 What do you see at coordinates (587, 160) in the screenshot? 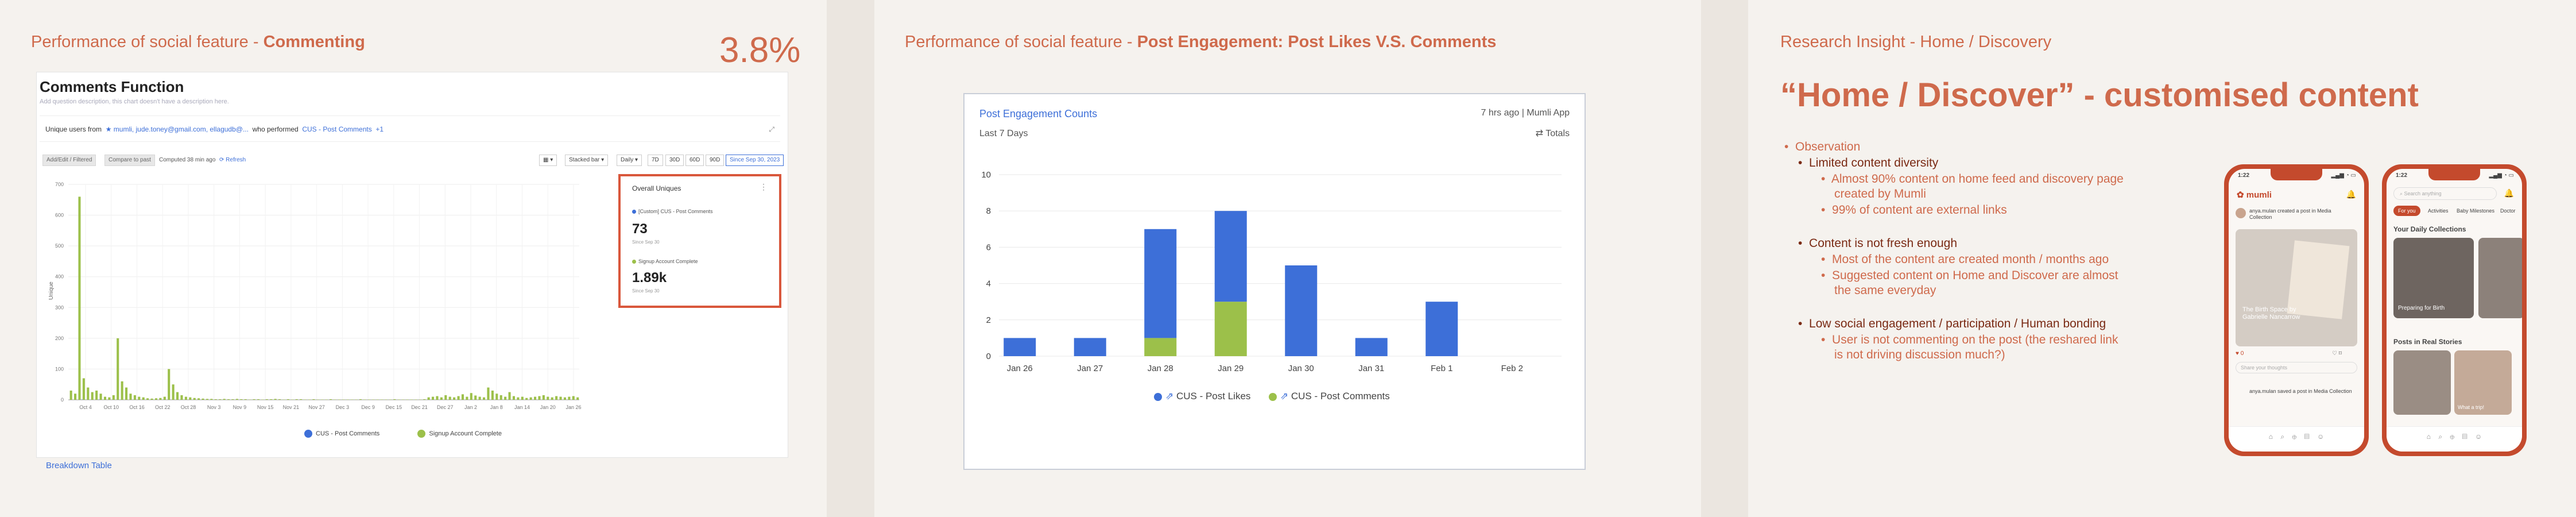
I see `view-select: Stacked bar ▾` at bounding box center [587, 160].